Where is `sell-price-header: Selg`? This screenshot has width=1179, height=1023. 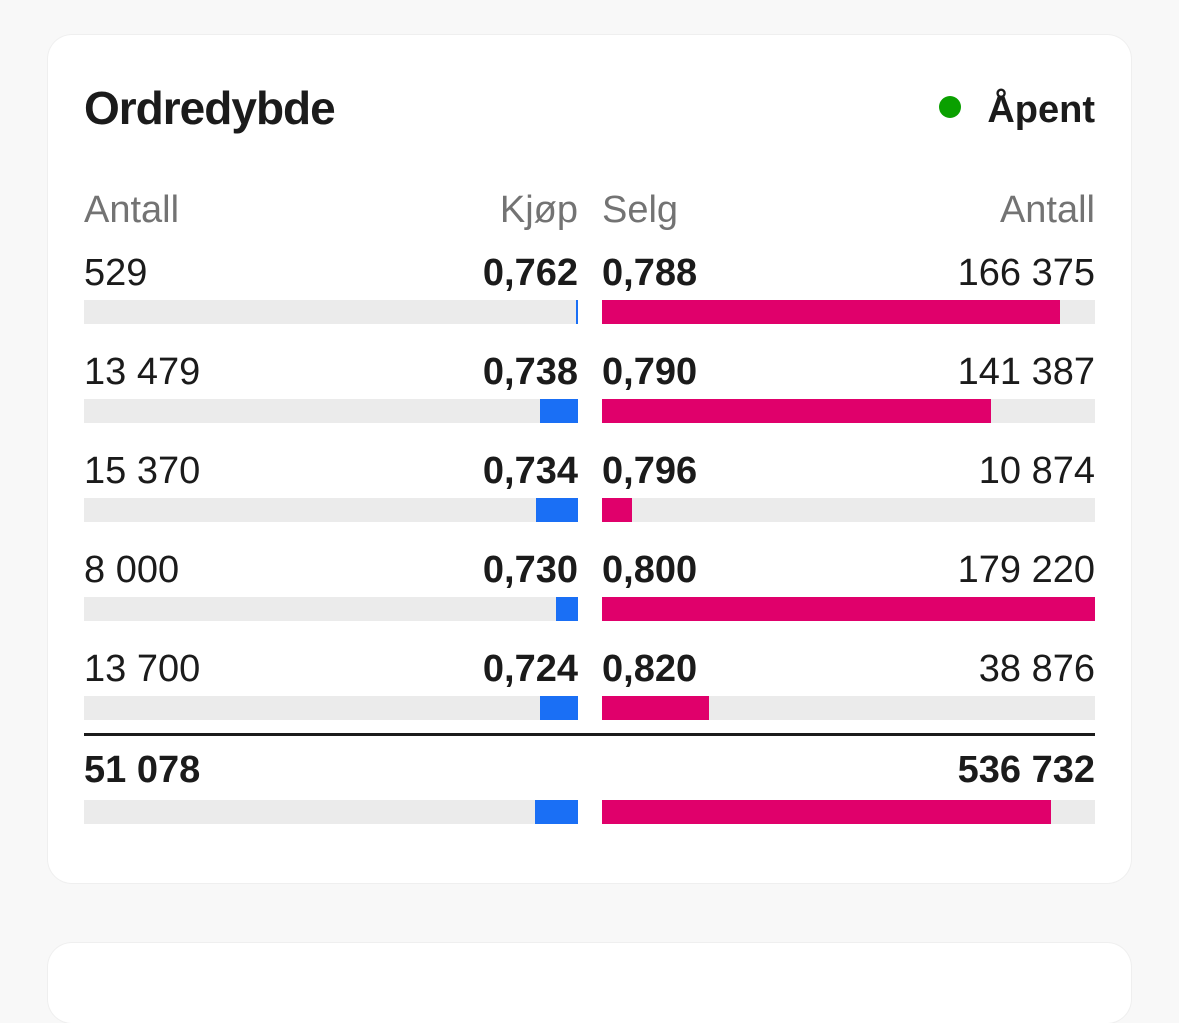 sell-price-header: Selg is located at coordinates (640, 210).